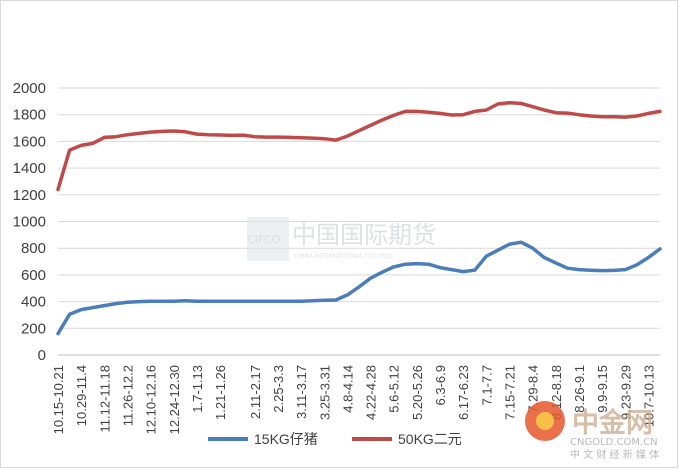 This screenshot has width=680, height=470. I want to click on x-tick-label: 2.11-2.17, so click(255, 392).